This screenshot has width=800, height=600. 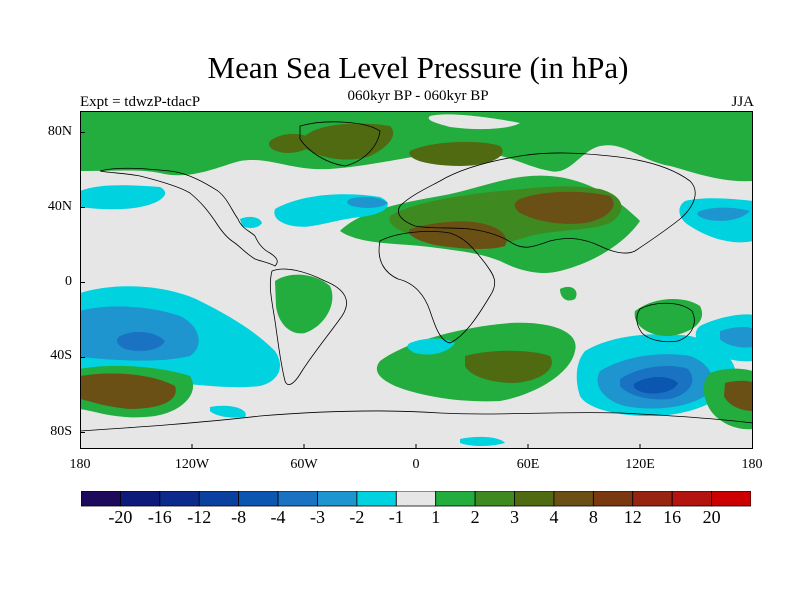 What do you see at coordinates (457, 235) in the screenshot?
I see `field-asia-max` at bounding box center [457, 235].